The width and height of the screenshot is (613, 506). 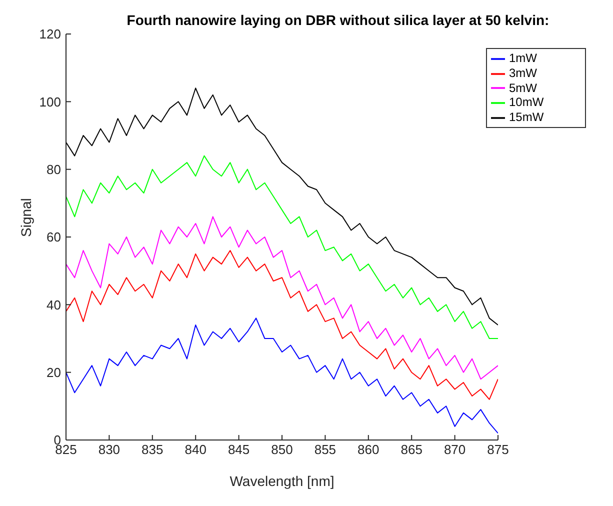 What do you see at coordinates (526, 117) in the screenshot?
I see `legend-label: 15mW` at bounding box center [526, 117].